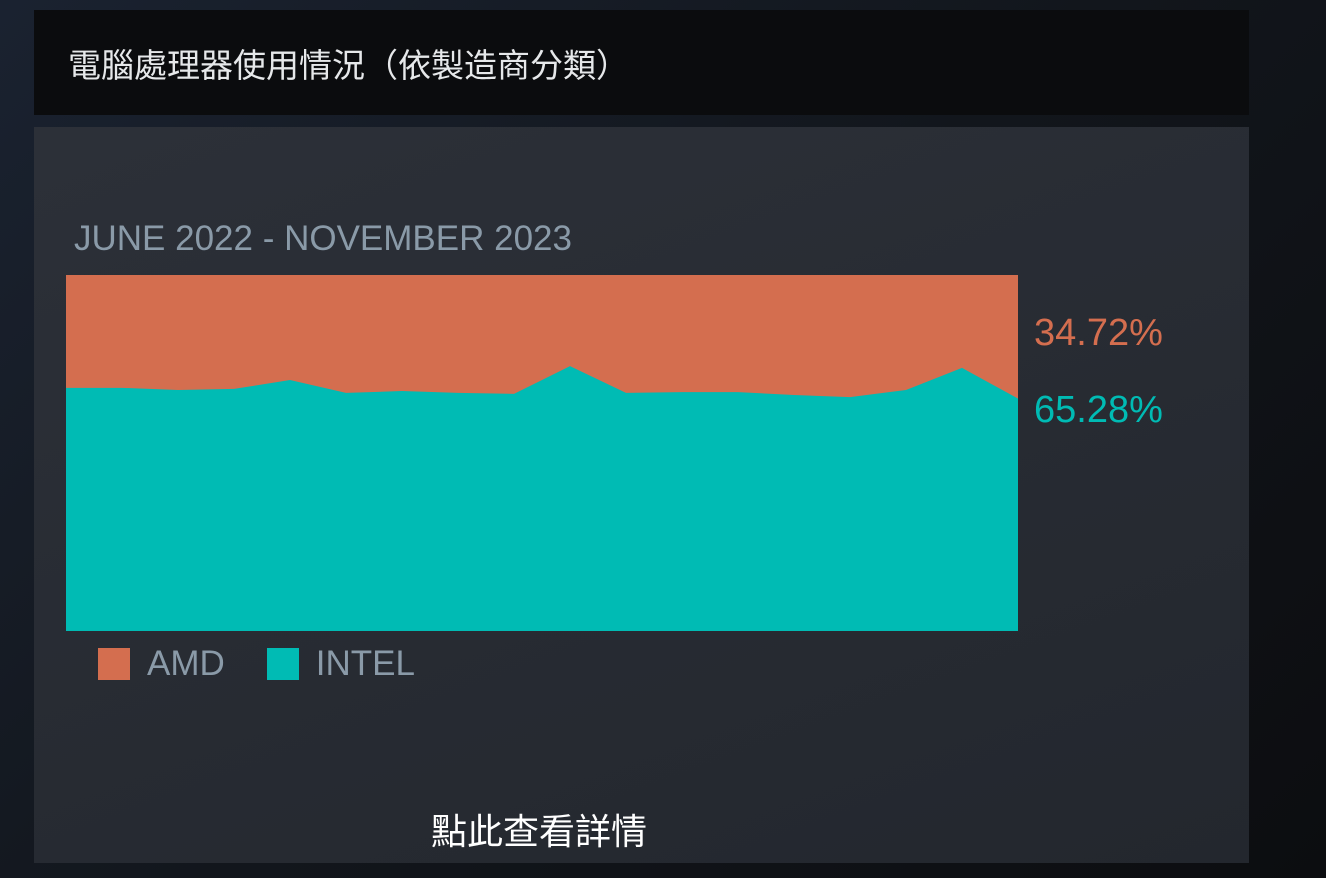  What do you see at coordinates (256, 664) in the screenshot?
I see `legend: AMD INTEL` at bounding box center [256, 664].